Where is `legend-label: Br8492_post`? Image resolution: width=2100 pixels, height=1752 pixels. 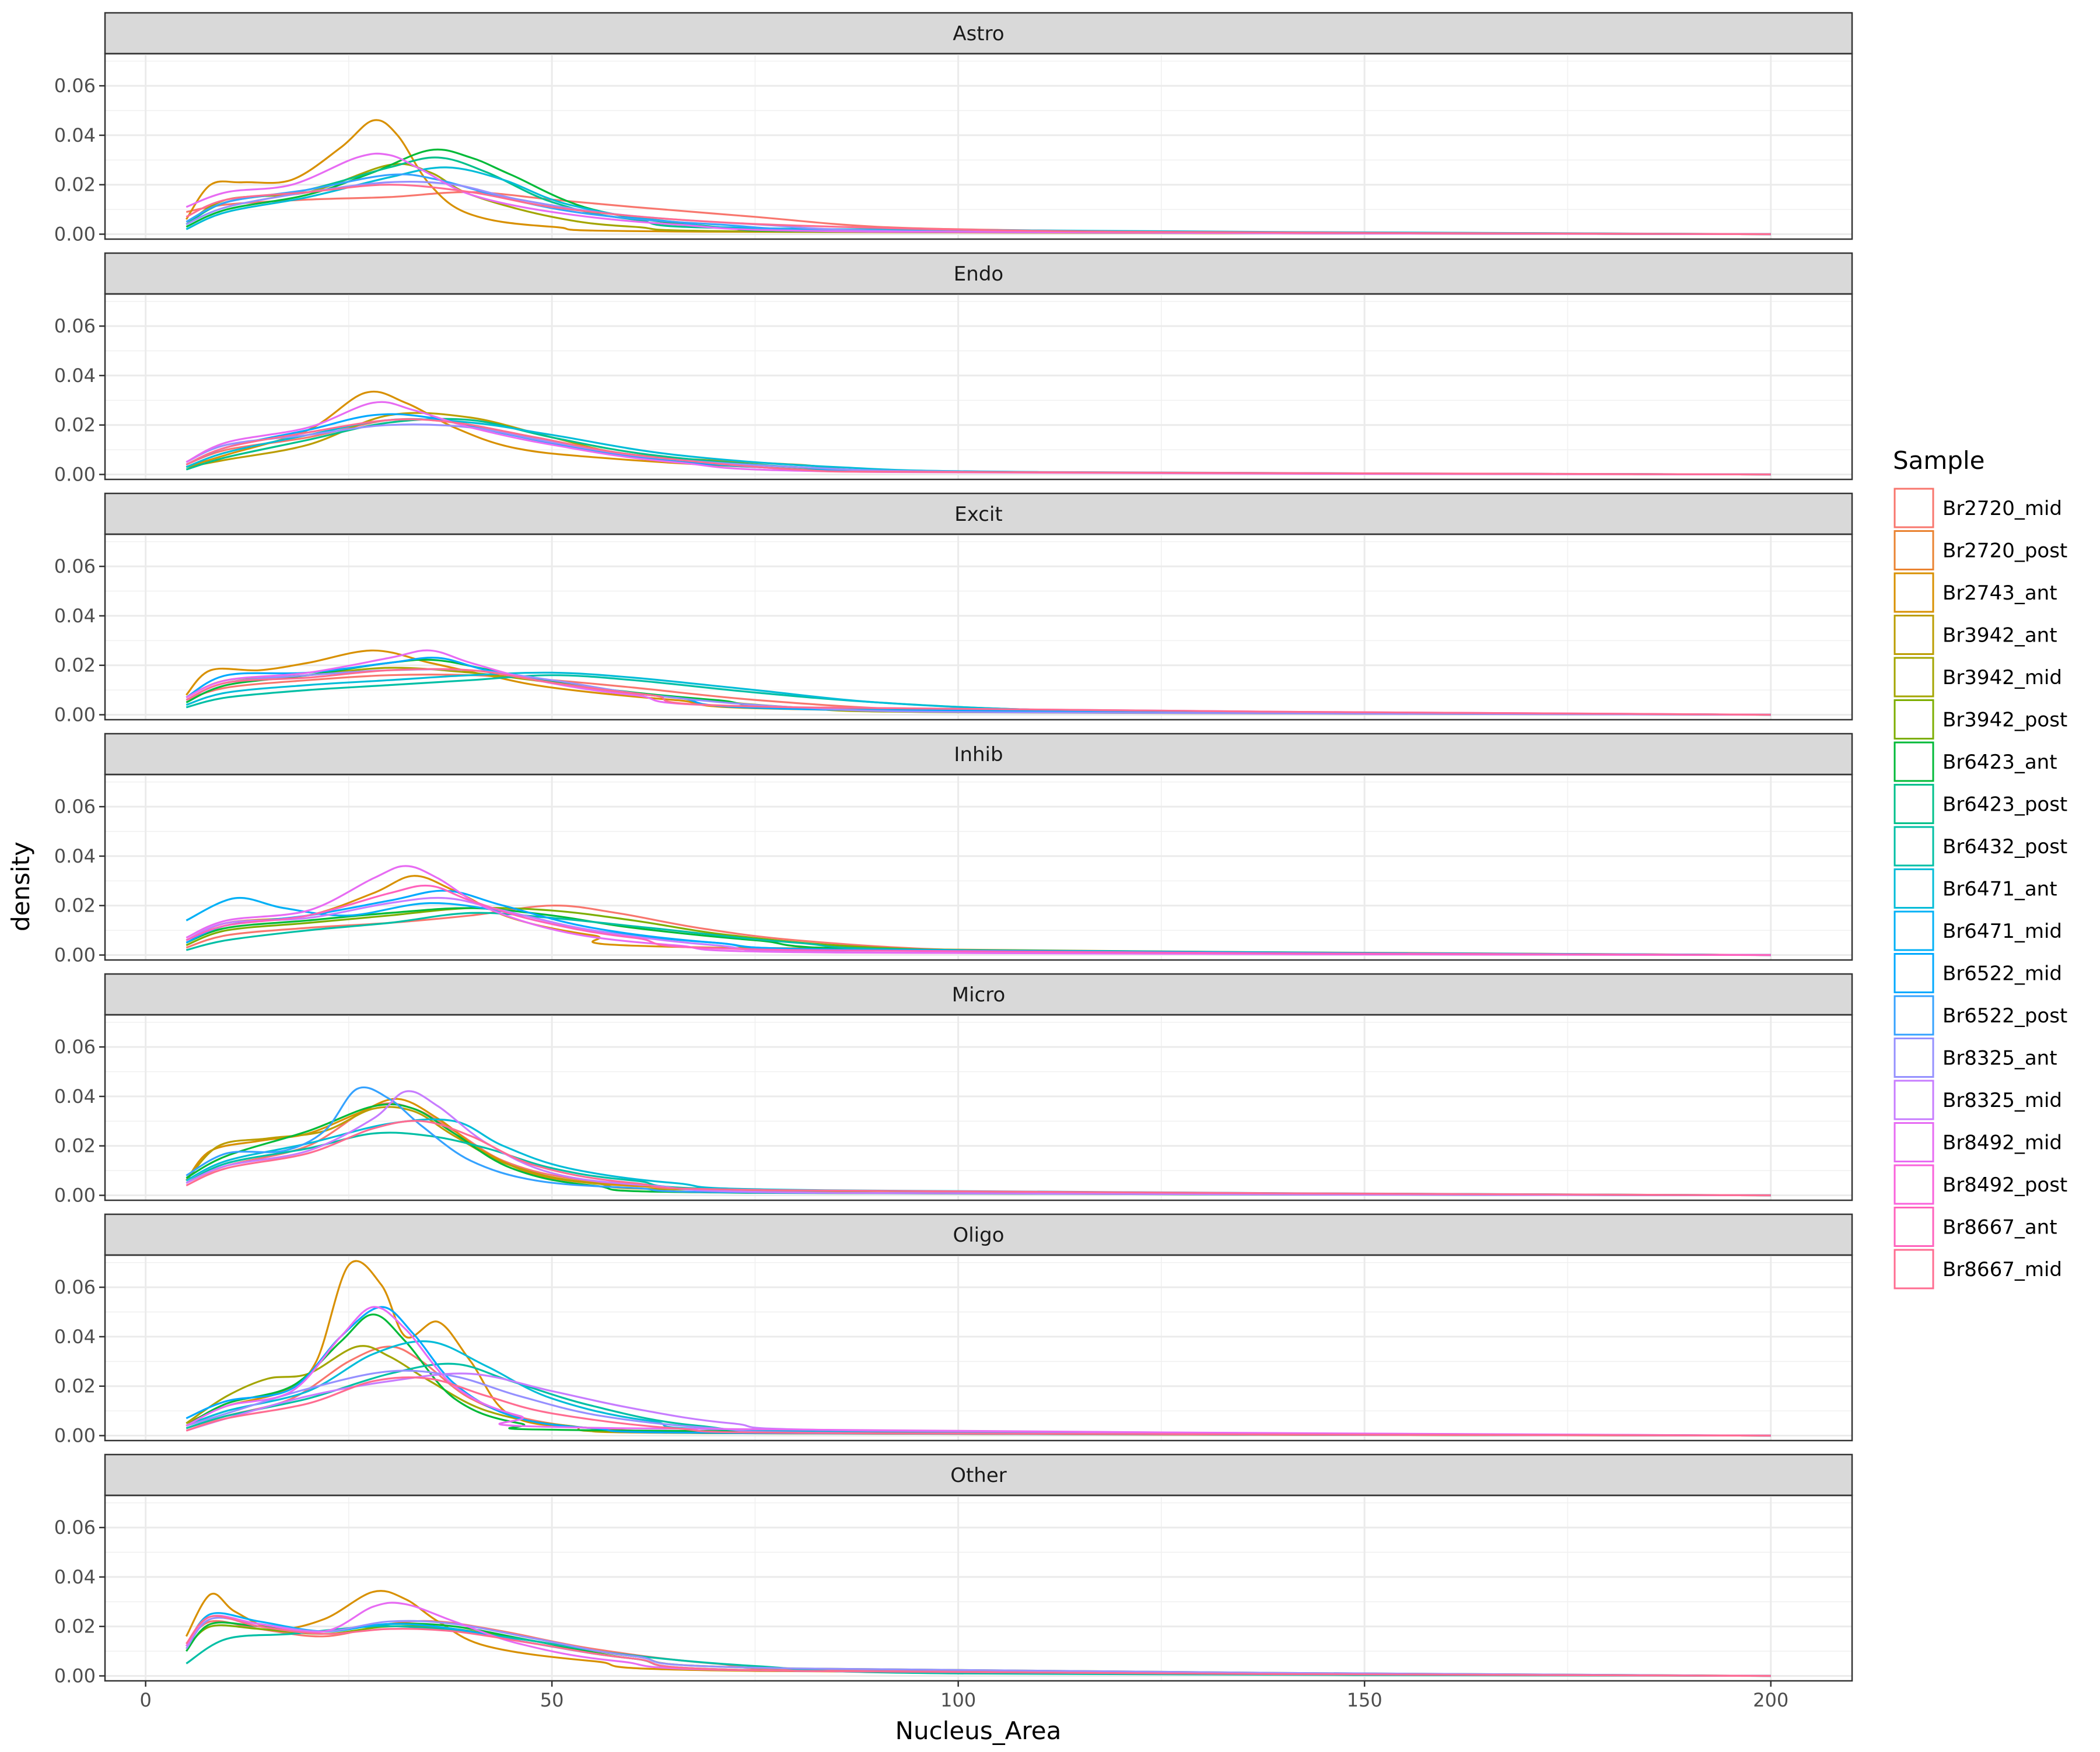 legend-label: Br8492_post is located at coordinates (2005, 1185).